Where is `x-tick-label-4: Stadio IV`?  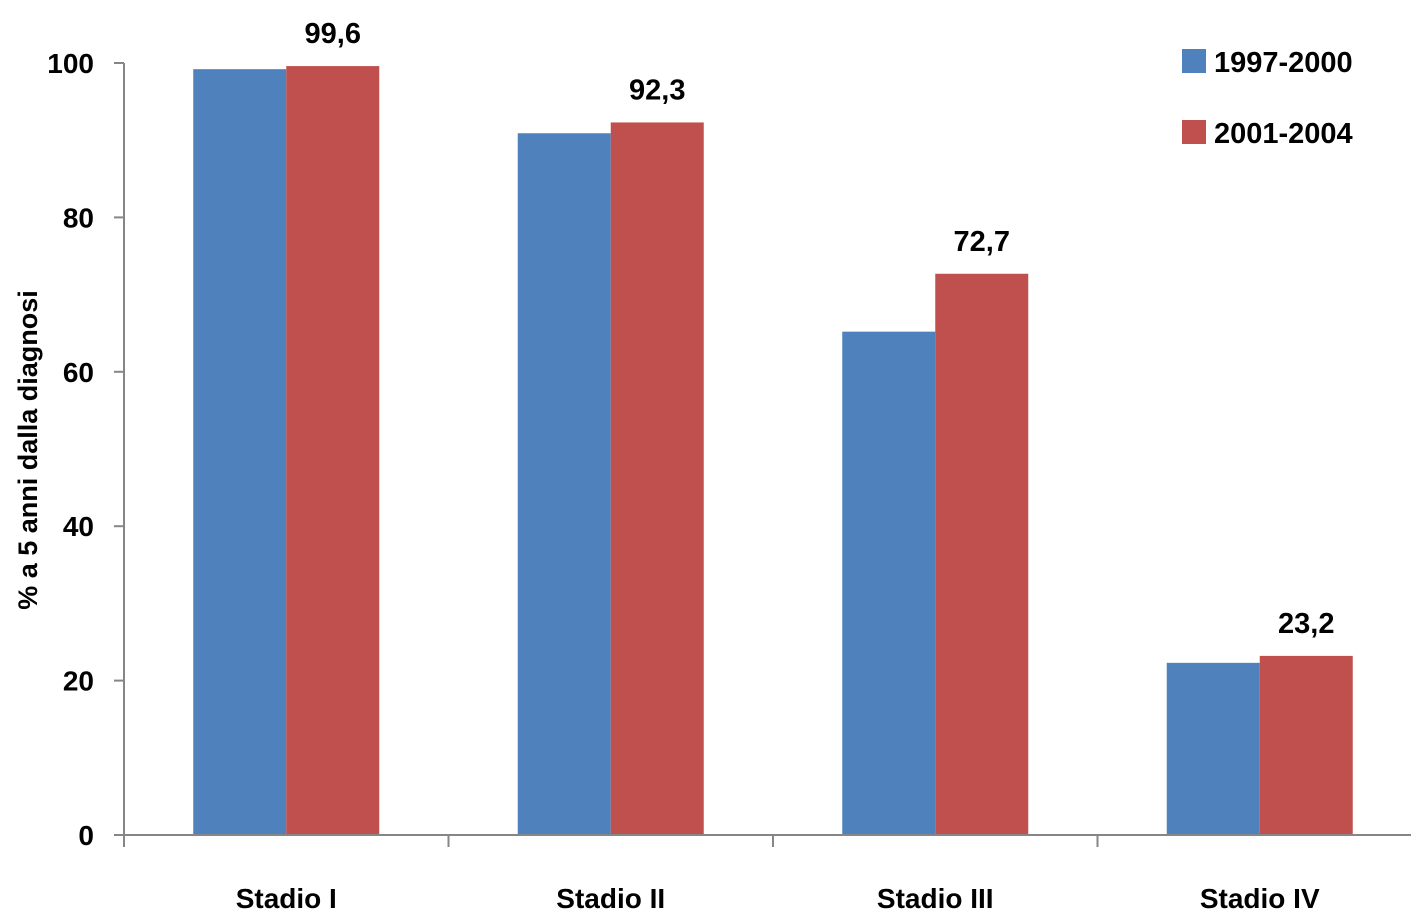
x-tick-label-4: Stadio IV is located at coordinates (1260, 898).